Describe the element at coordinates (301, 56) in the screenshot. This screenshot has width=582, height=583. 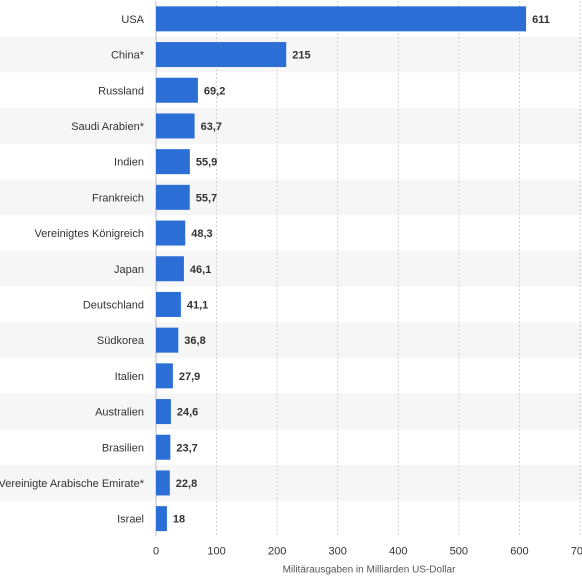
I see `value-label: 215` at that location.